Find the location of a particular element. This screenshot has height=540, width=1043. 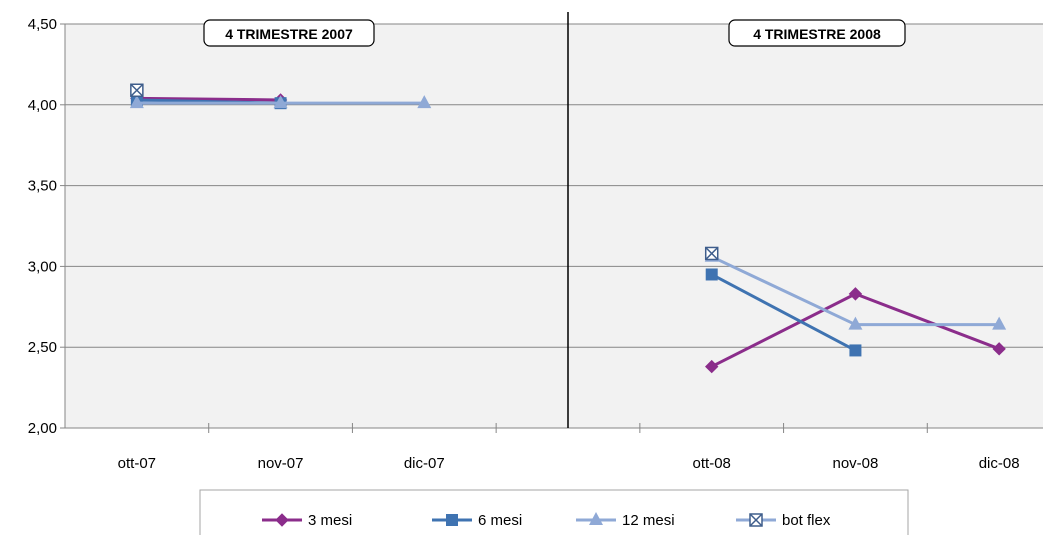

legend-label: bot flex is located at coordinates (806, 520).